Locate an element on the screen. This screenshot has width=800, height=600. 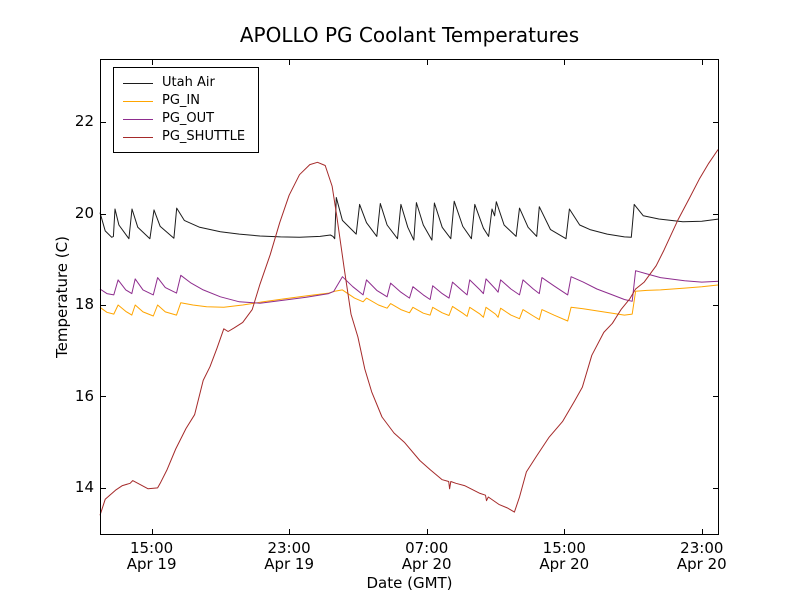
x-tick-label: 07:00 Apr 20 is located at coordinates (427, 556).